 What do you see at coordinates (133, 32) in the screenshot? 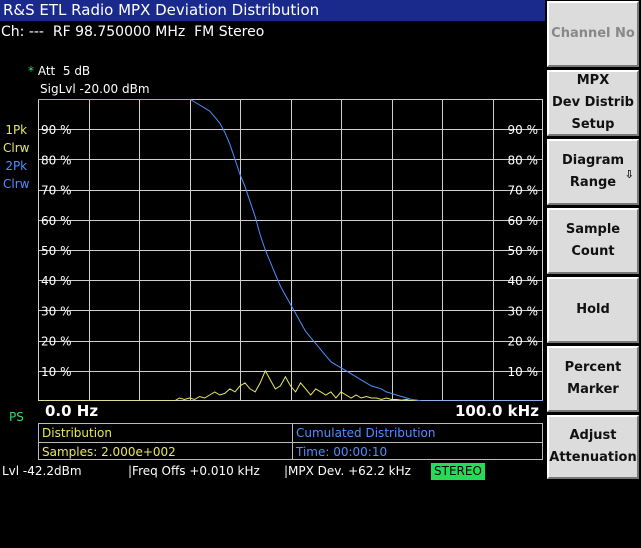
I see `channel-info: Ch: --- RF 98.750000 MHz FM Stereo` at bounding box center [133, 32].